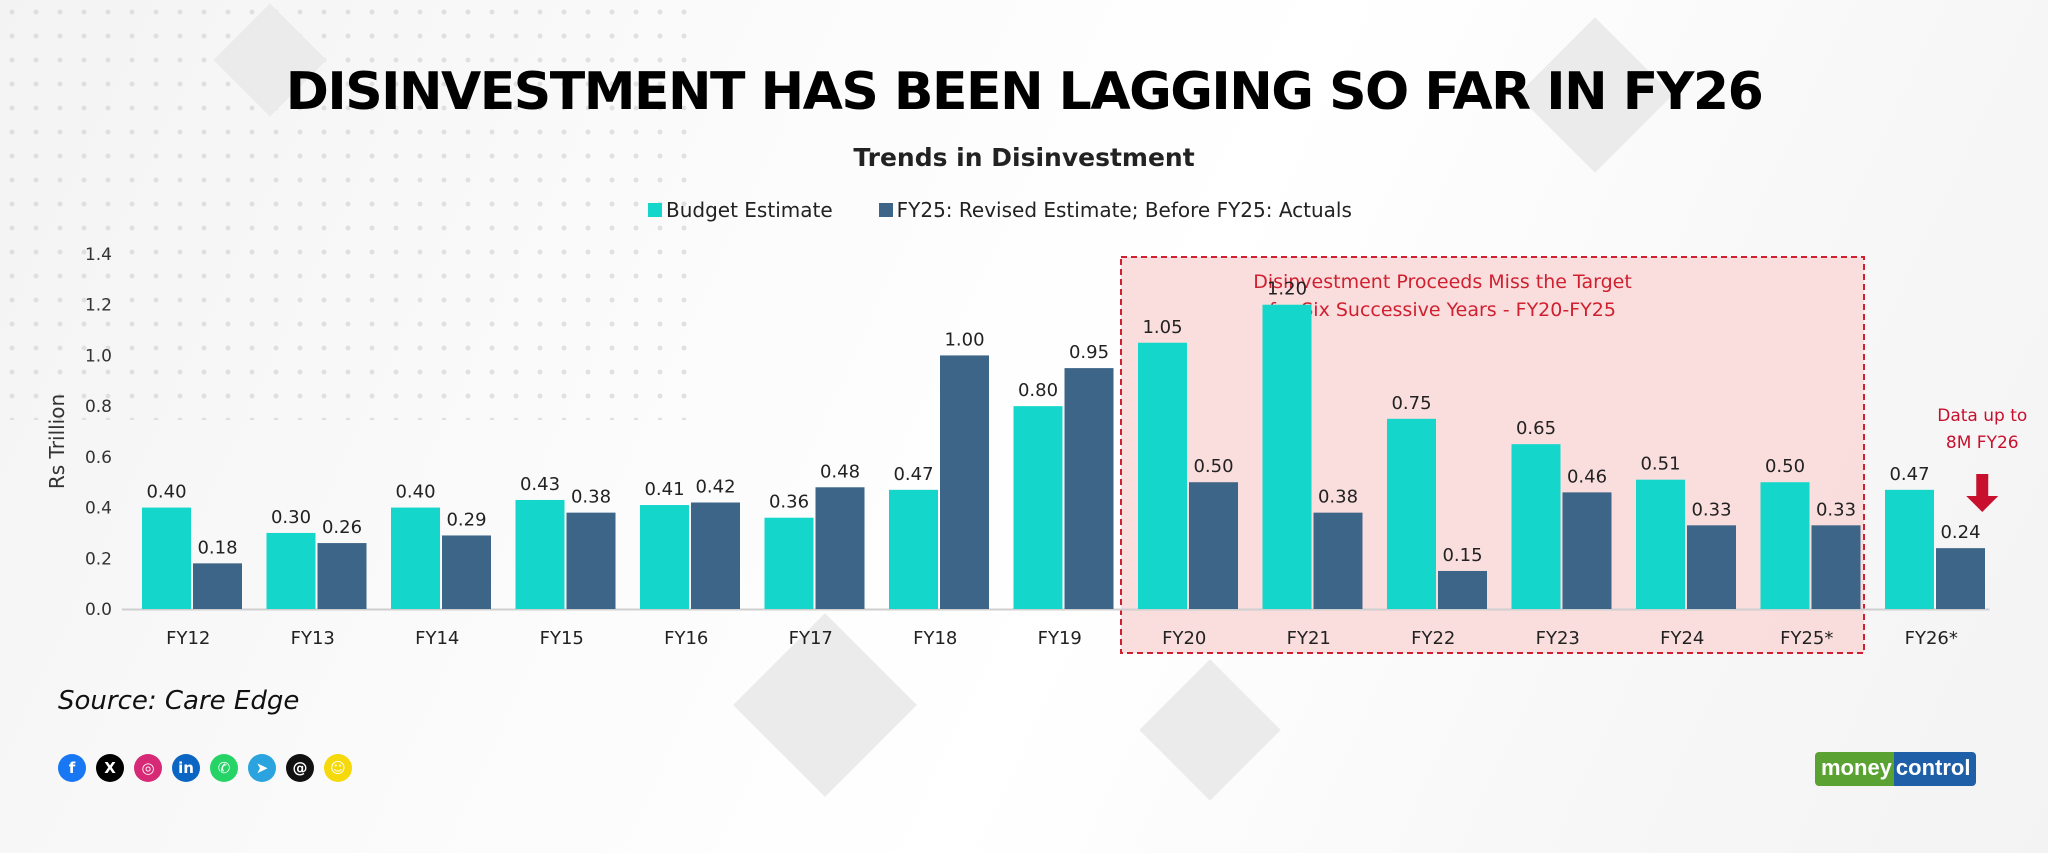 Image resolution: width=2048 pixels, height=853 pixels. What do you see at coordinates (1982, 416) in the screenshot?
I see `callout-text-line1: Data up to` at bounding box center [1982, 416].